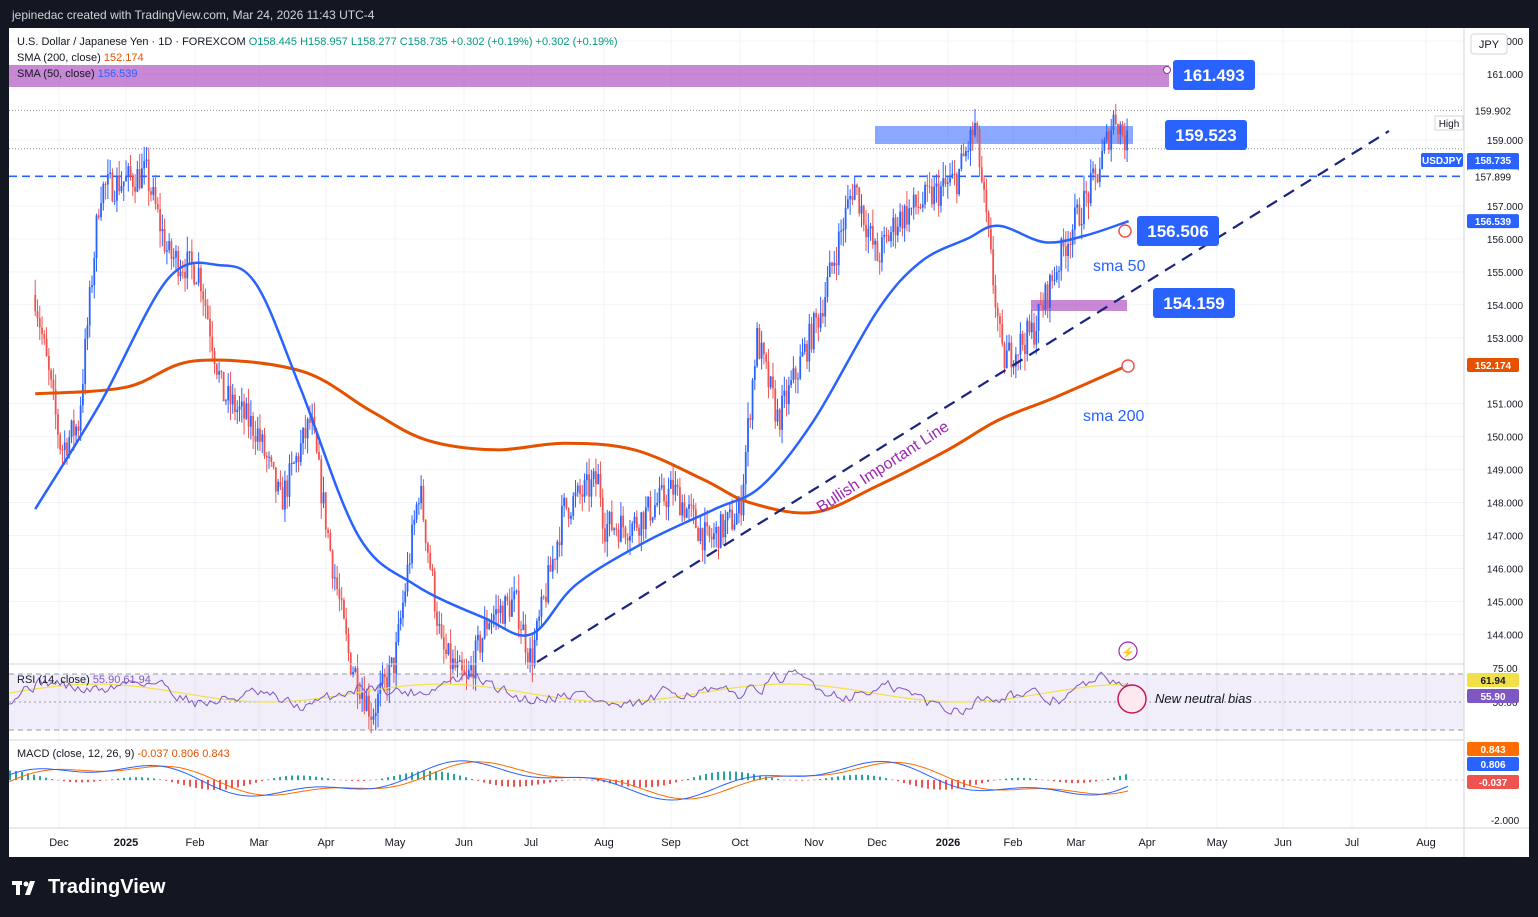  What do you see at coordinates (77, 74) in the screenshot?
I see `legend-sma50: SMA (50, close) 156.539` at bounding box center [77, 74].